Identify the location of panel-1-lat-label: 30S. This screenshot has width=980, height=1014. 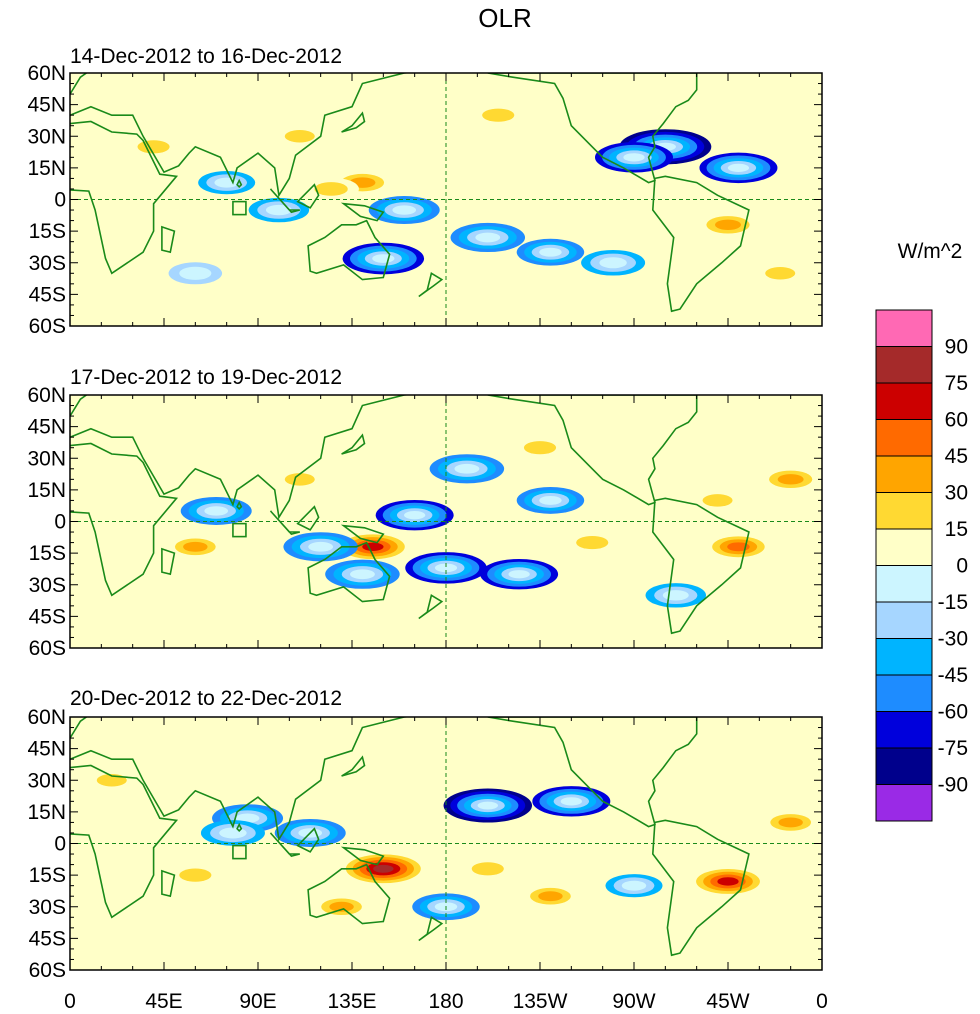
(47, 263).